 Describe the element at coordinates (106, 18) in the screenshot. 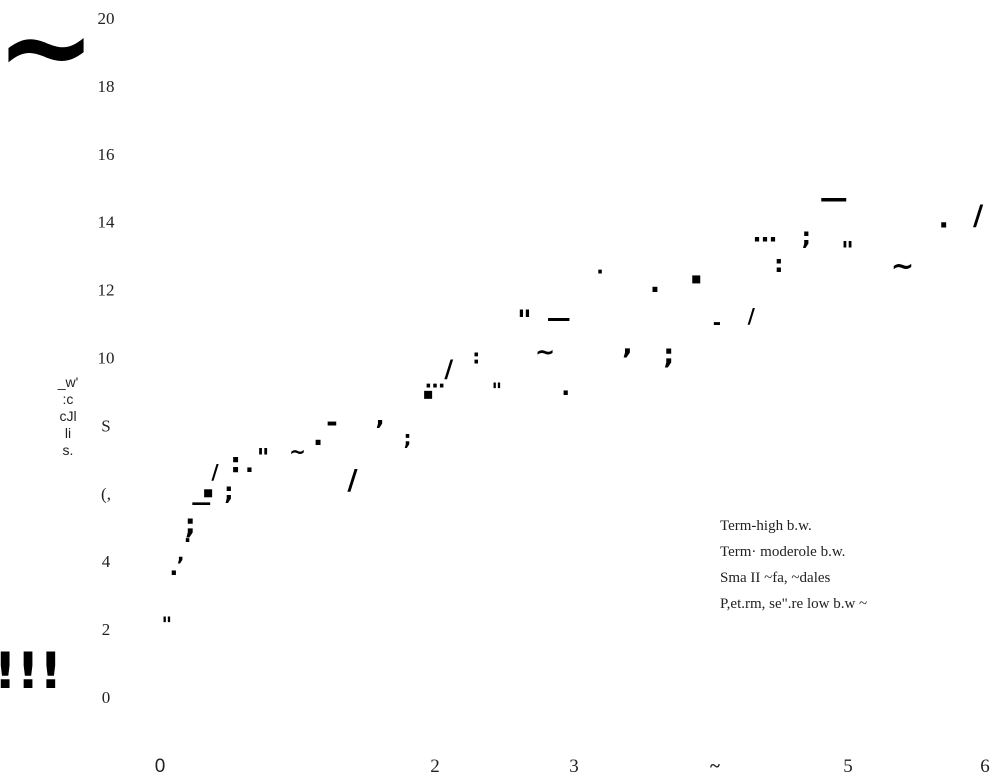

I see `y-tick-label: 20` at that location.